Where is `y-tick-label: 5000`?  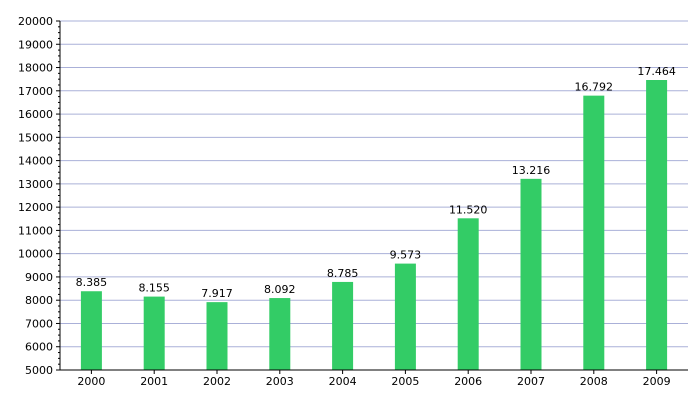
y-tick-label: 5000 is located at coordinates (39, 370).